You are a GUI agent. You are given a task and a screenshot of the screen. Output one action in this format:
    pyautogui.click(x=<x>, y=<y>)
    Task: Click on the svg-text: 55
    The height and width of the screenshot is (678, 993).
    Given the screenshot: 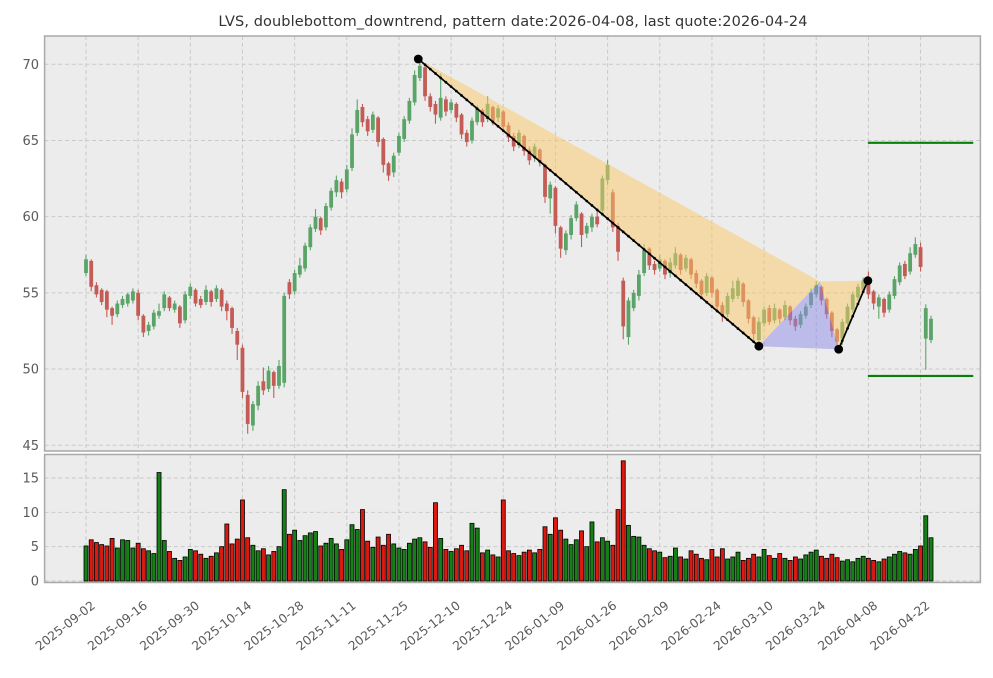 What is the action you would take?
    pyautogui.click(x=30, y=293)
    